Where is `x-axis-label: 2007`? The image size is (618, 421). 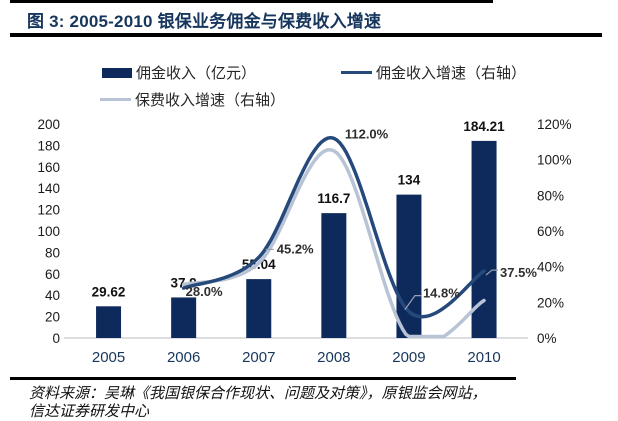 x-axis-label: 2007 is located at coordinates (258, 357).